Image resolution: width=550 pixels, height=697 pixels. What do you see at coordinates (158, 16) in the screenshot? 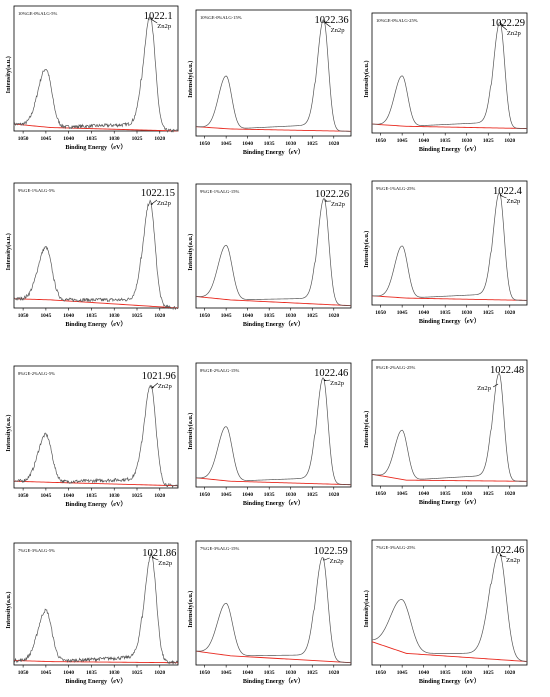
I see `peak-value-label: 1022.1` at bounding box center [158, 16].